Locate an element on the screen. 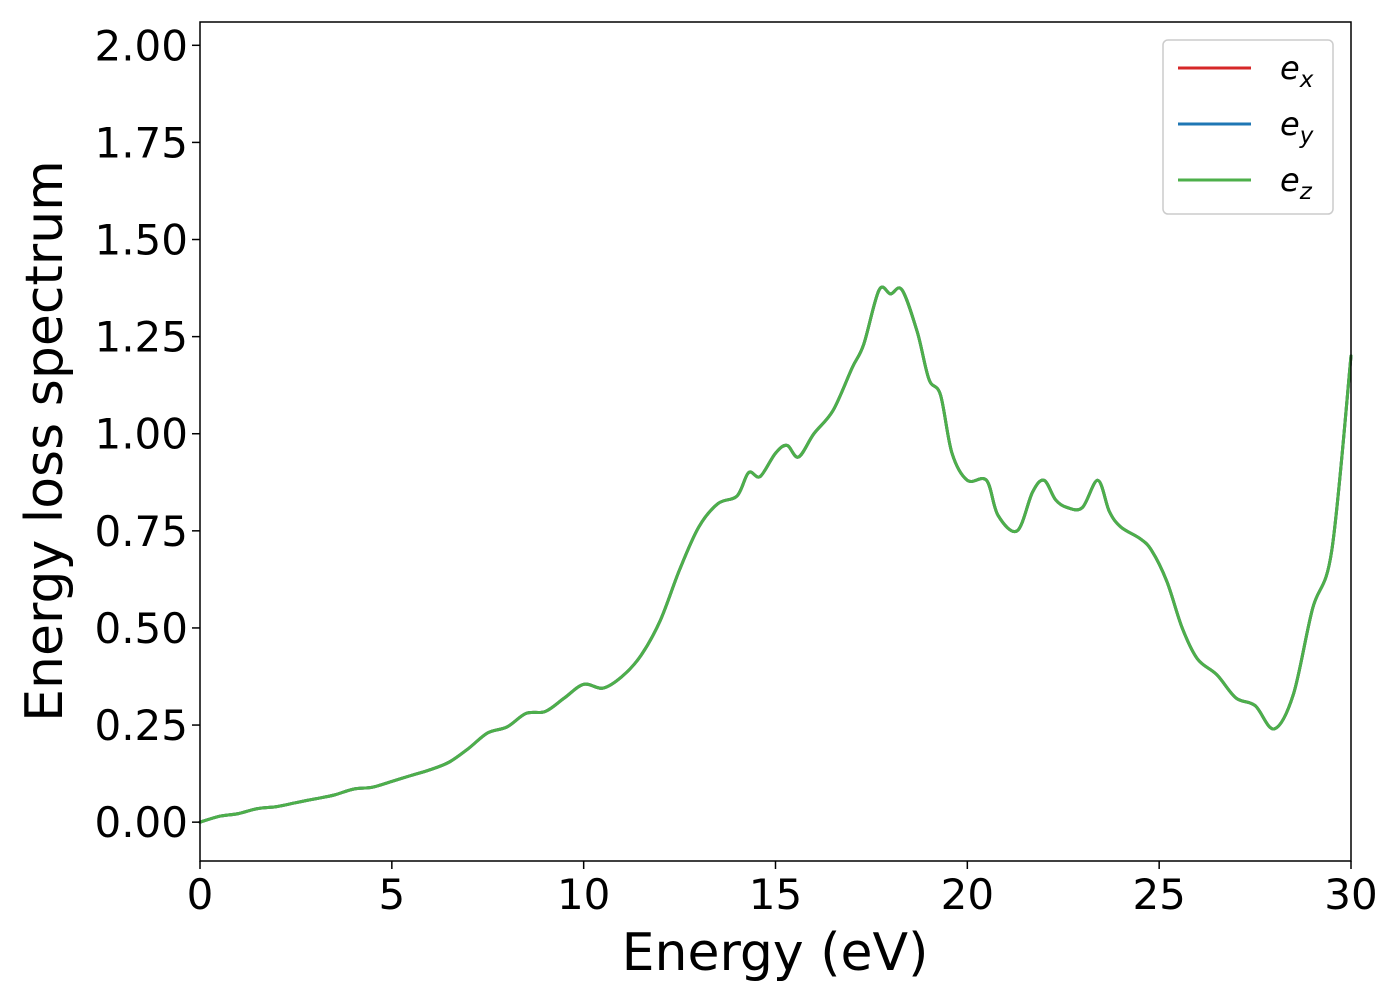 Image resolution: width=1400 pixels, height=1000 pixels. x-axis: 0 5 10 15 20 25 30 is located at coordinates (782, 890).